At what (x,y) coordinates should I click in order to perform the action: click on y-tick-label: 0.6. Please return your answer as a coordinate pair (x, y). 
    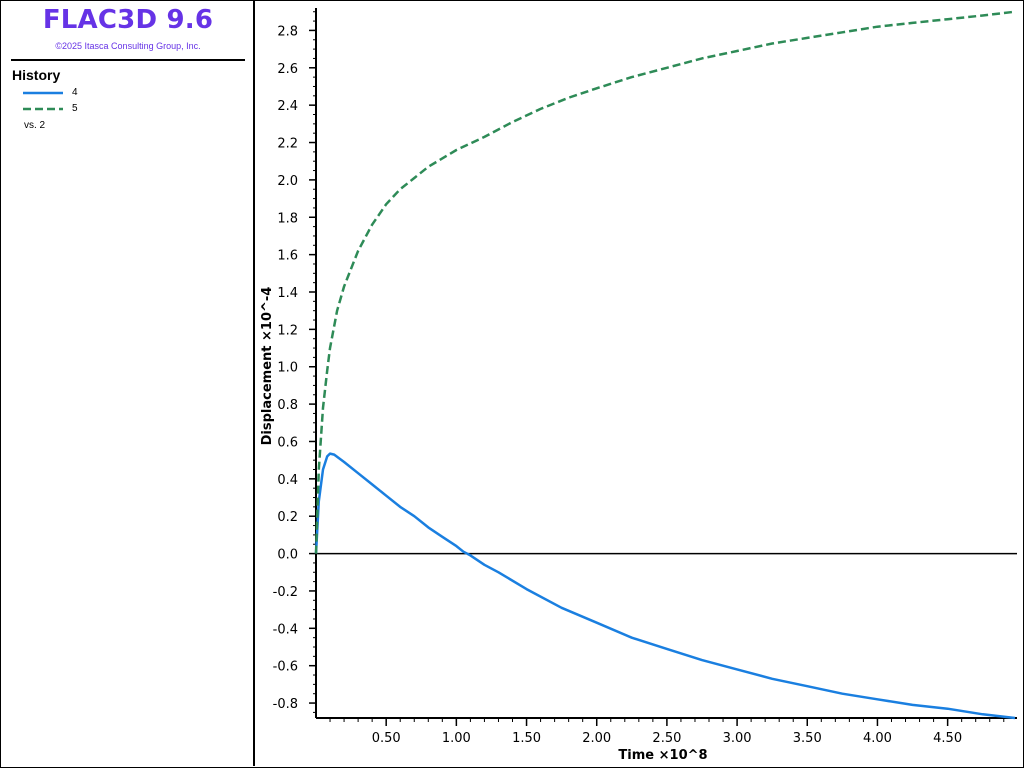
    Looking at the image, I should click on (287, 442).